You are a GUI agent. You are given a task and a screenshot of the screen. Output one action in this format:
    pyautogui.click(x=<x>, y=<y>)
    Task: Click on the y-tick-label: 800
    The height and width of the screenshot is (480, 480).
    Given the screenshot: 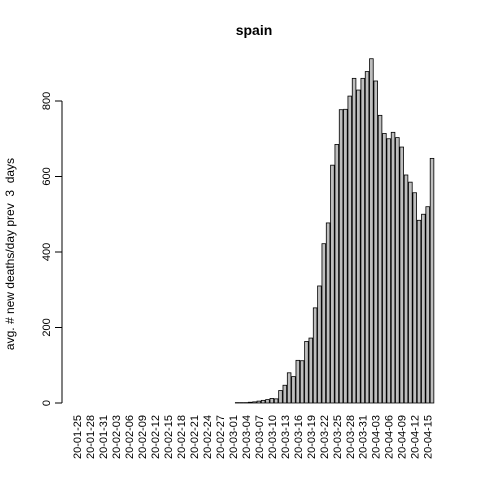 What is the action you would take?
    pyautogui.click(x=47, y=101)
    